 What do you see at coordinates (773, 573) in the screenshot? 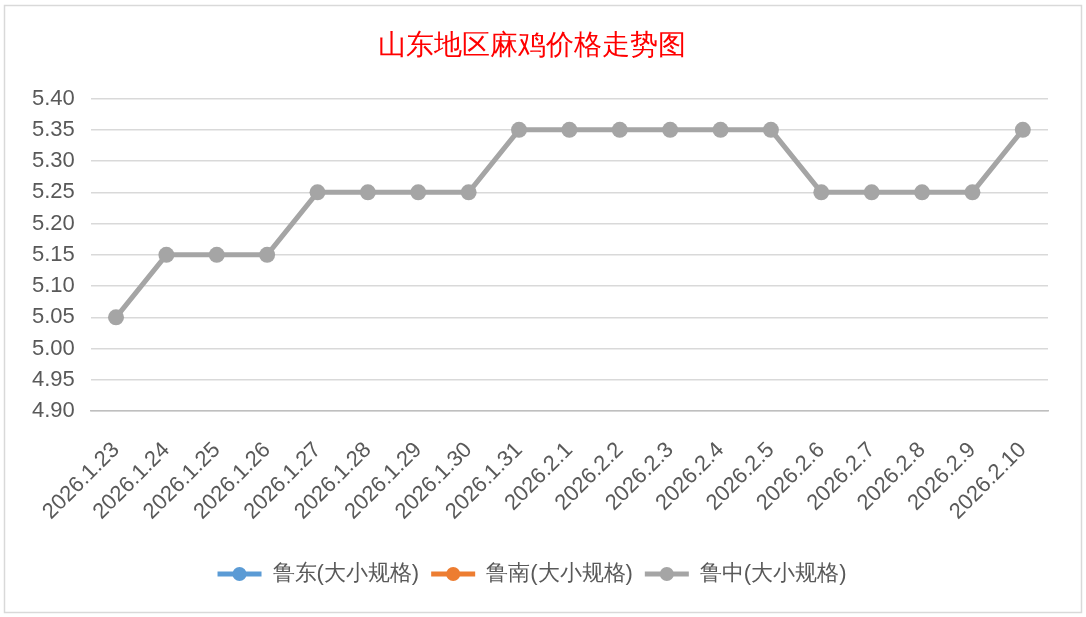
I see `legend-label: 鲁中(大小规格)` at bounding box center [773, 573].